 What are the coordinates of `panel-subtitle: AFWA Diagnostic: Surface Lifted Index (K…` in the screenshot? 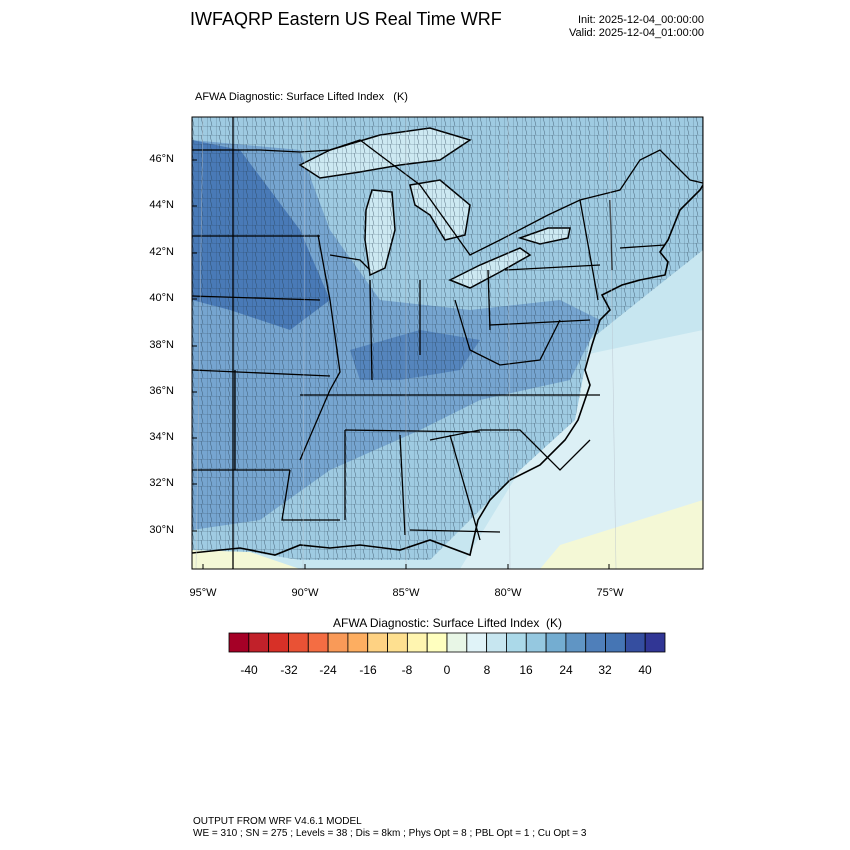 It's located at (301, 97).